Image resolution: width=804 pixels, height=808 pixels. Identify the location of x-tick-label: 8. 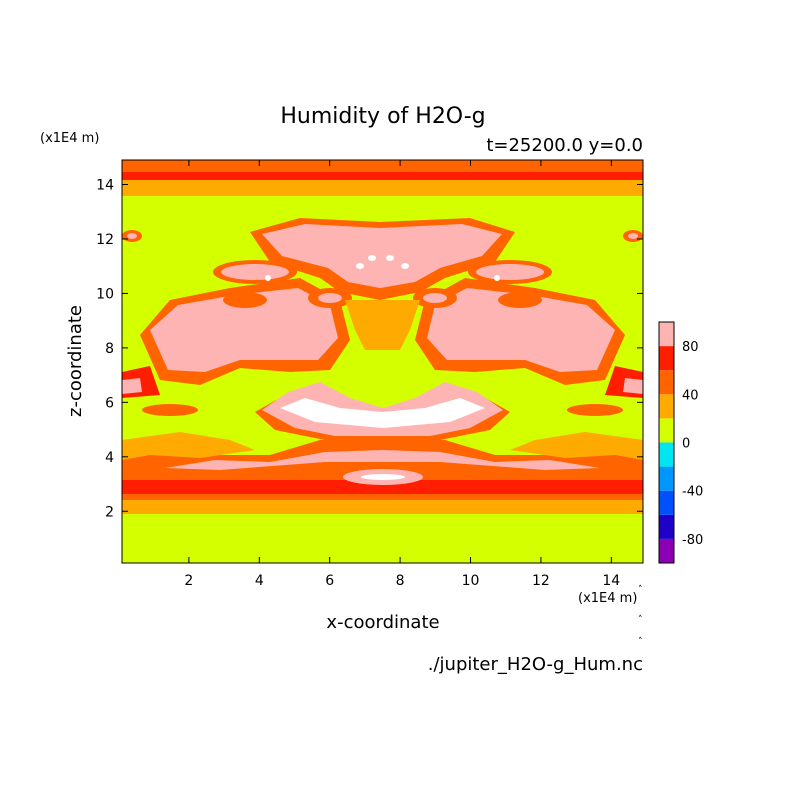
(400, 581).